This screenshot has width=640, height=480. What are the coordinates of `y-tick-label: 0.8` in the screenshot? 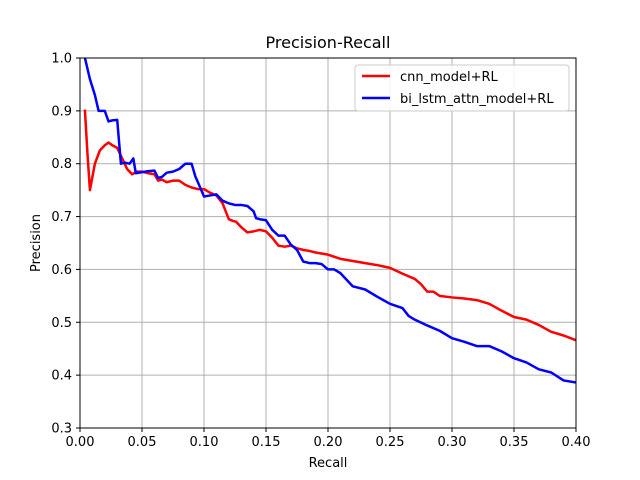 It's located at (61, 164).